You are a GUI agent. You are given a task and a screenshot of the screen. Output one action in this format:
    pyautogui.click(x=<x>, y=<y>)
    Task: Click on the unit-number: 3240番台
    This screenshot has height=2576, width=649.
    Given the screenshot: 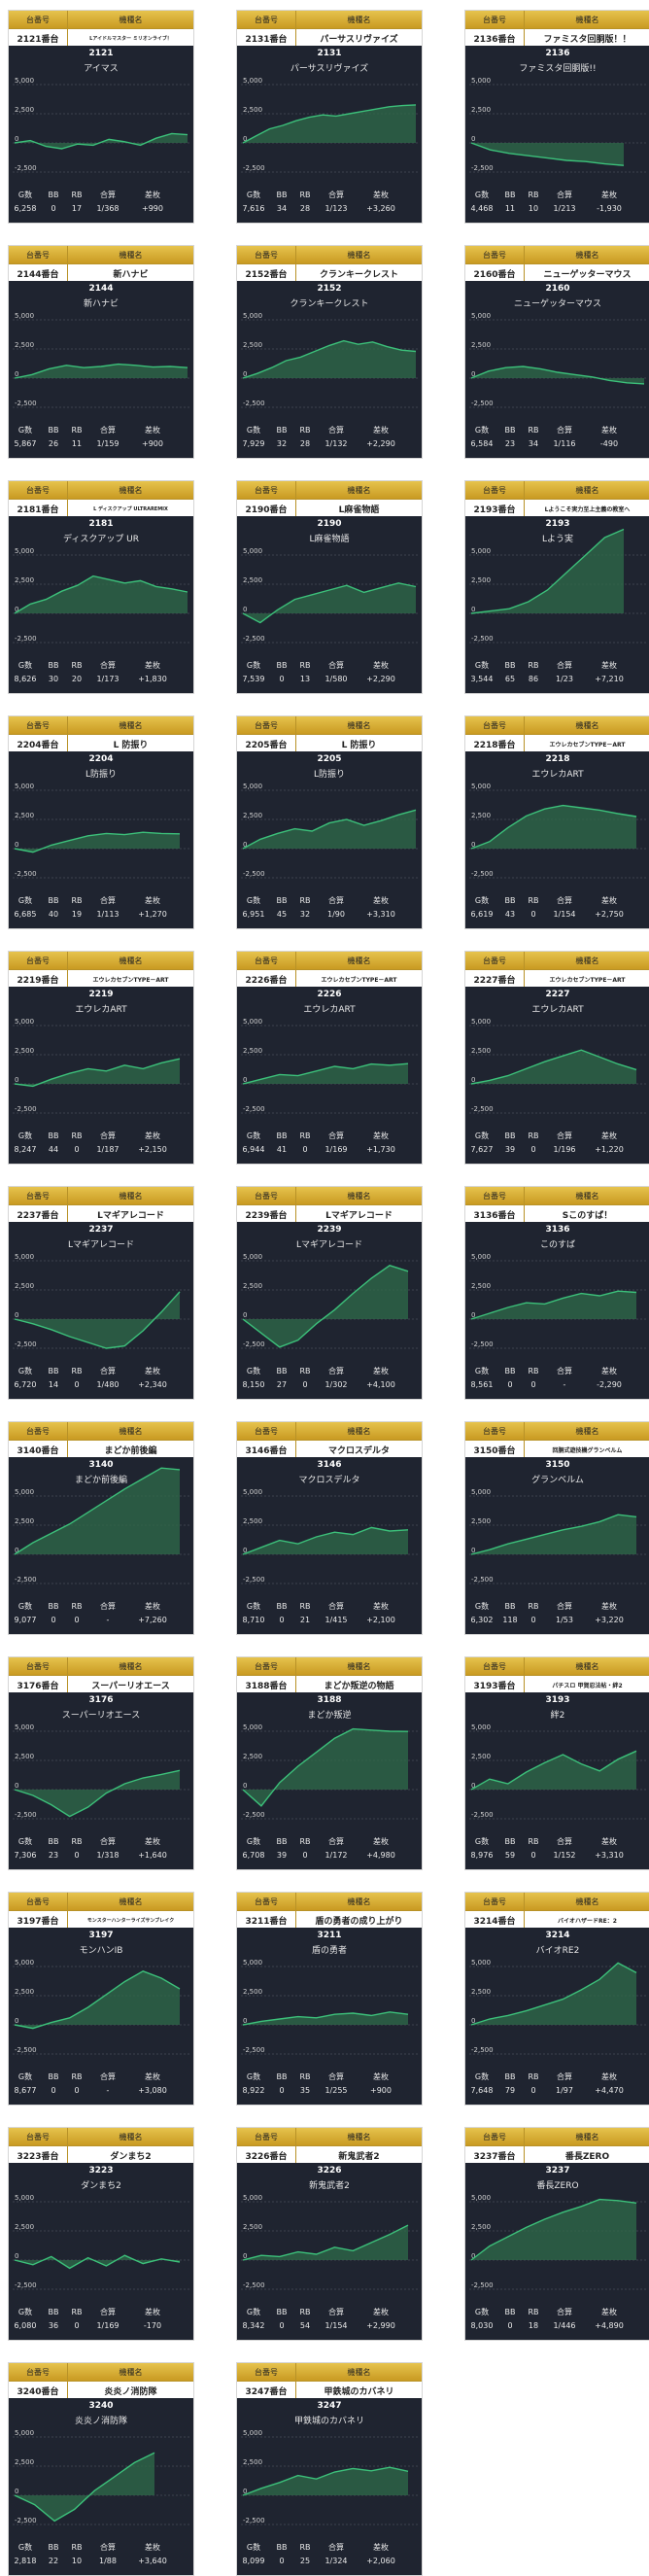 What is the action you would take?
    pyautogui.click(x=38, y=2390)
    